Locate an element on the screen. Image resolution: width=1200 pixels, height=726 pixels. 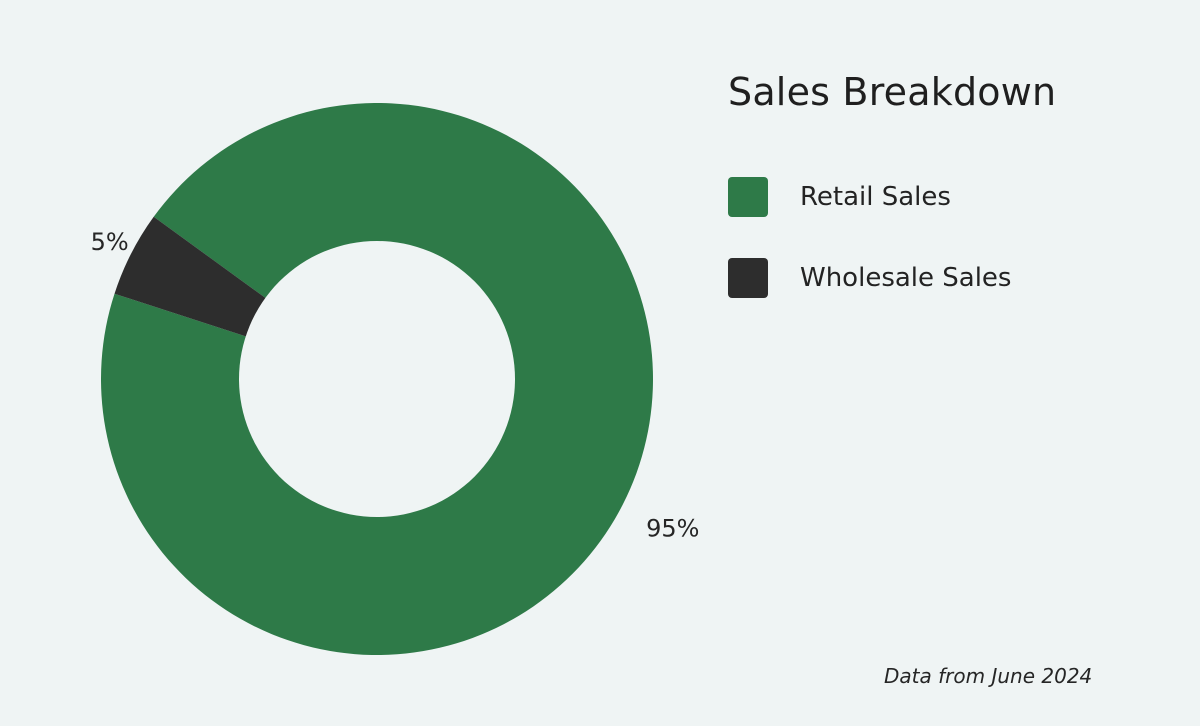
chart-title: Sales Breakdown is located at coordinates (892, 92).